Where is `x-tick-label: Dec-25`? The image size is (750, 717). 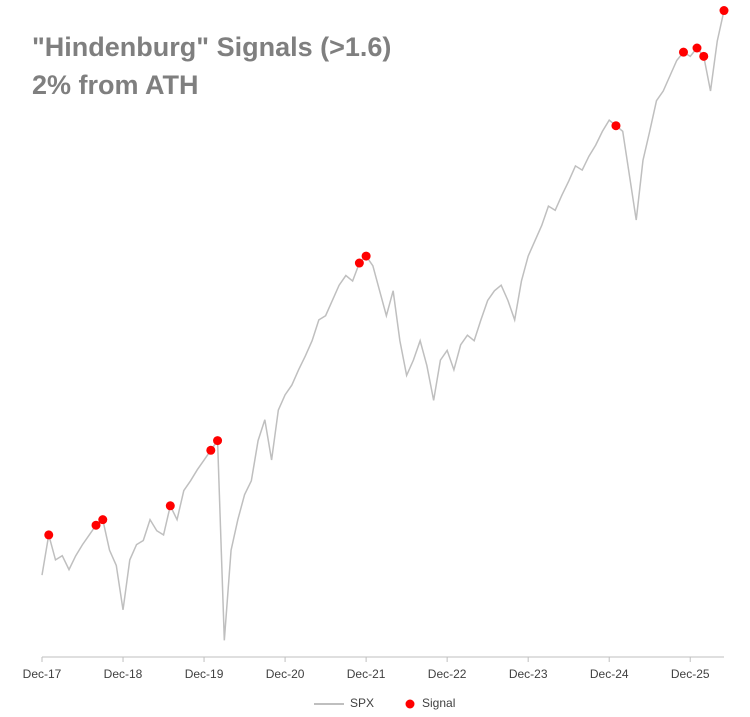
x-tick-label: Dec-25 is located at coordinates (690, 674).